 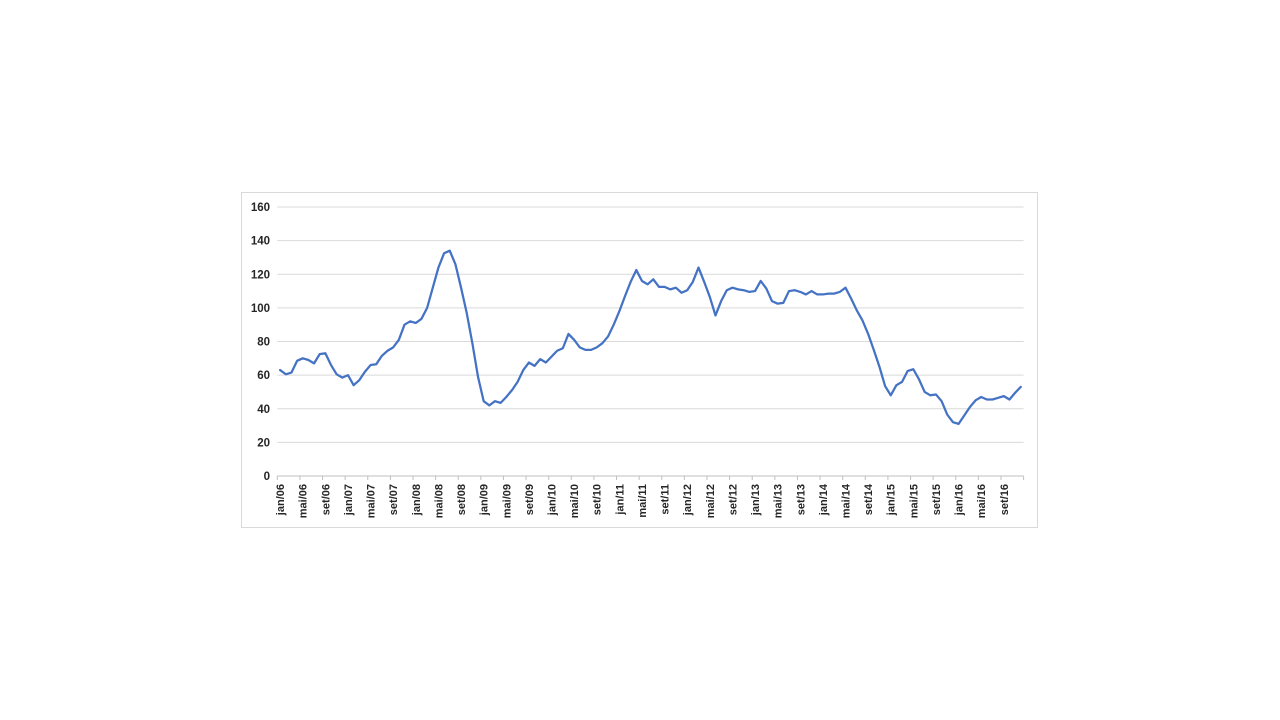 What do you see at coordinates (263, 443) in the screenshot?
I see `y-axis-tick-label: 20` at bounding box center [263, 443].